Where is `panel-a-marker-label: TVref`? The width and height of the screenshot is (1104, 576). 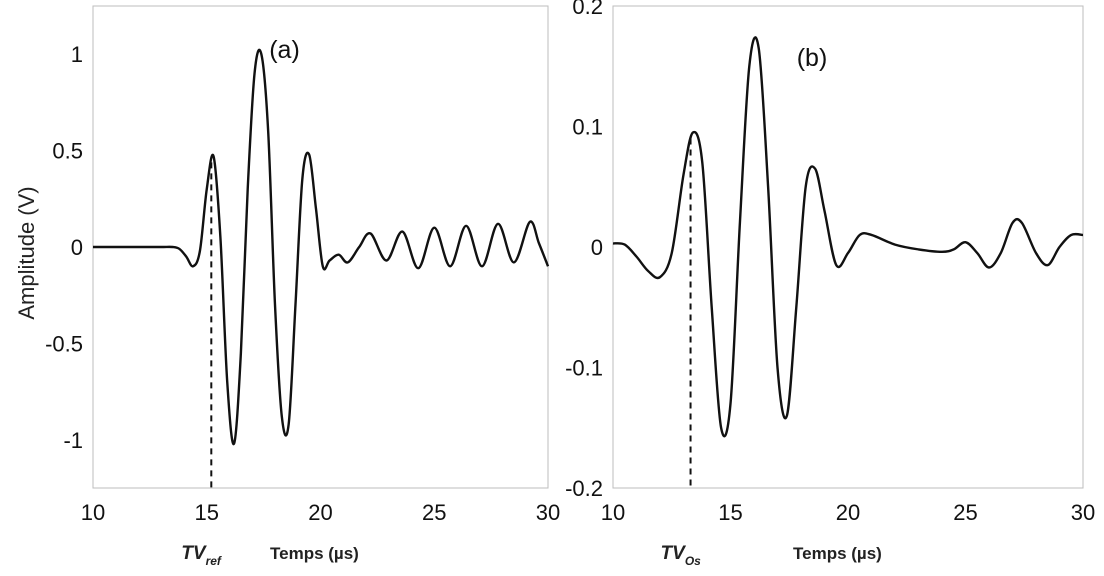 panel-a-marker-label: TVref is located at coordinates (201, 555).